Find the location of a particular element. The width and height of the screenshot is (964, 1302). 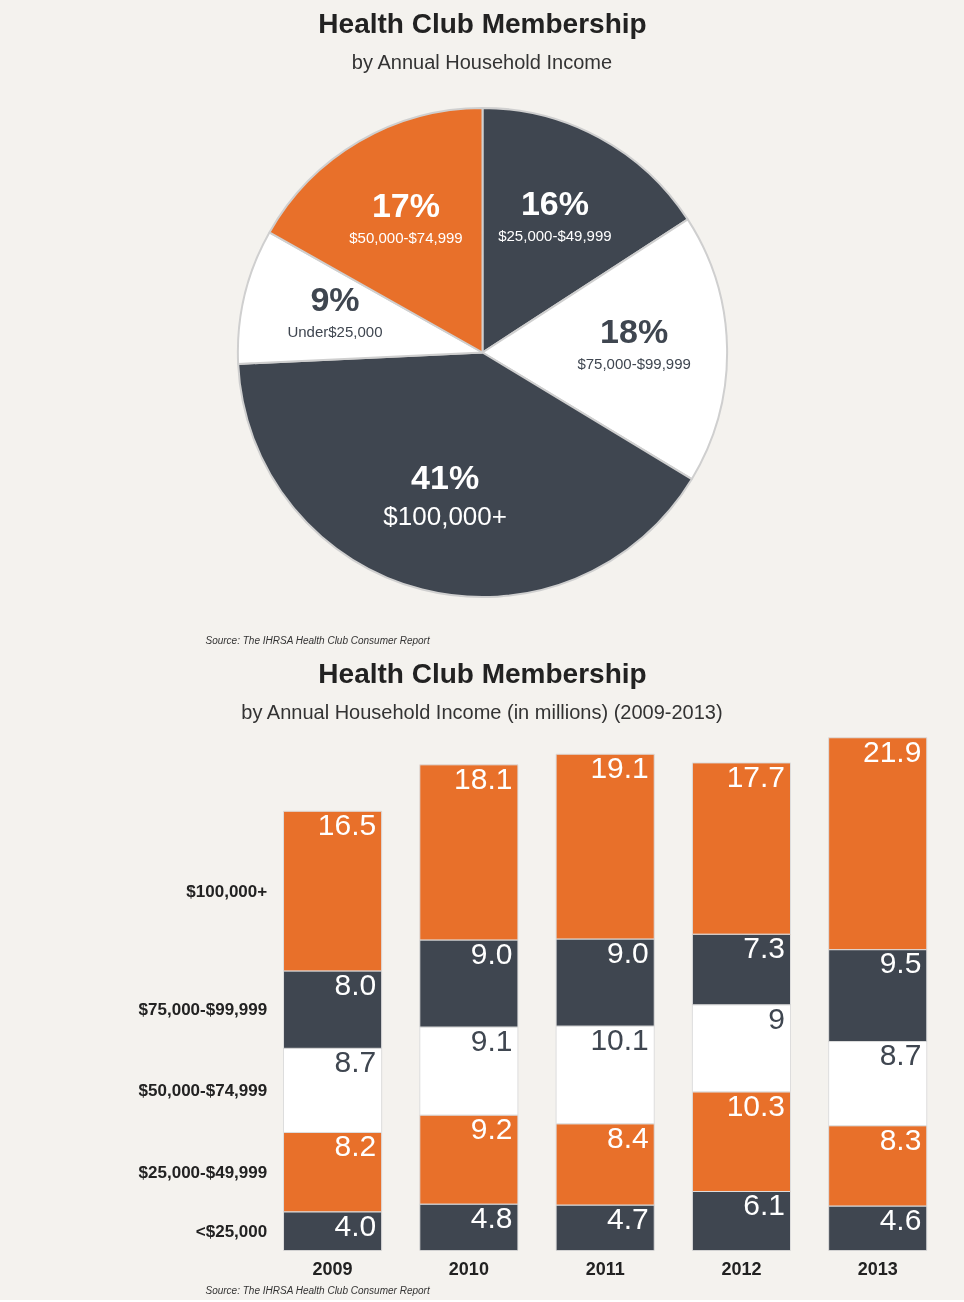

data-label: 8.2 is located at coordinates (355, 1146).